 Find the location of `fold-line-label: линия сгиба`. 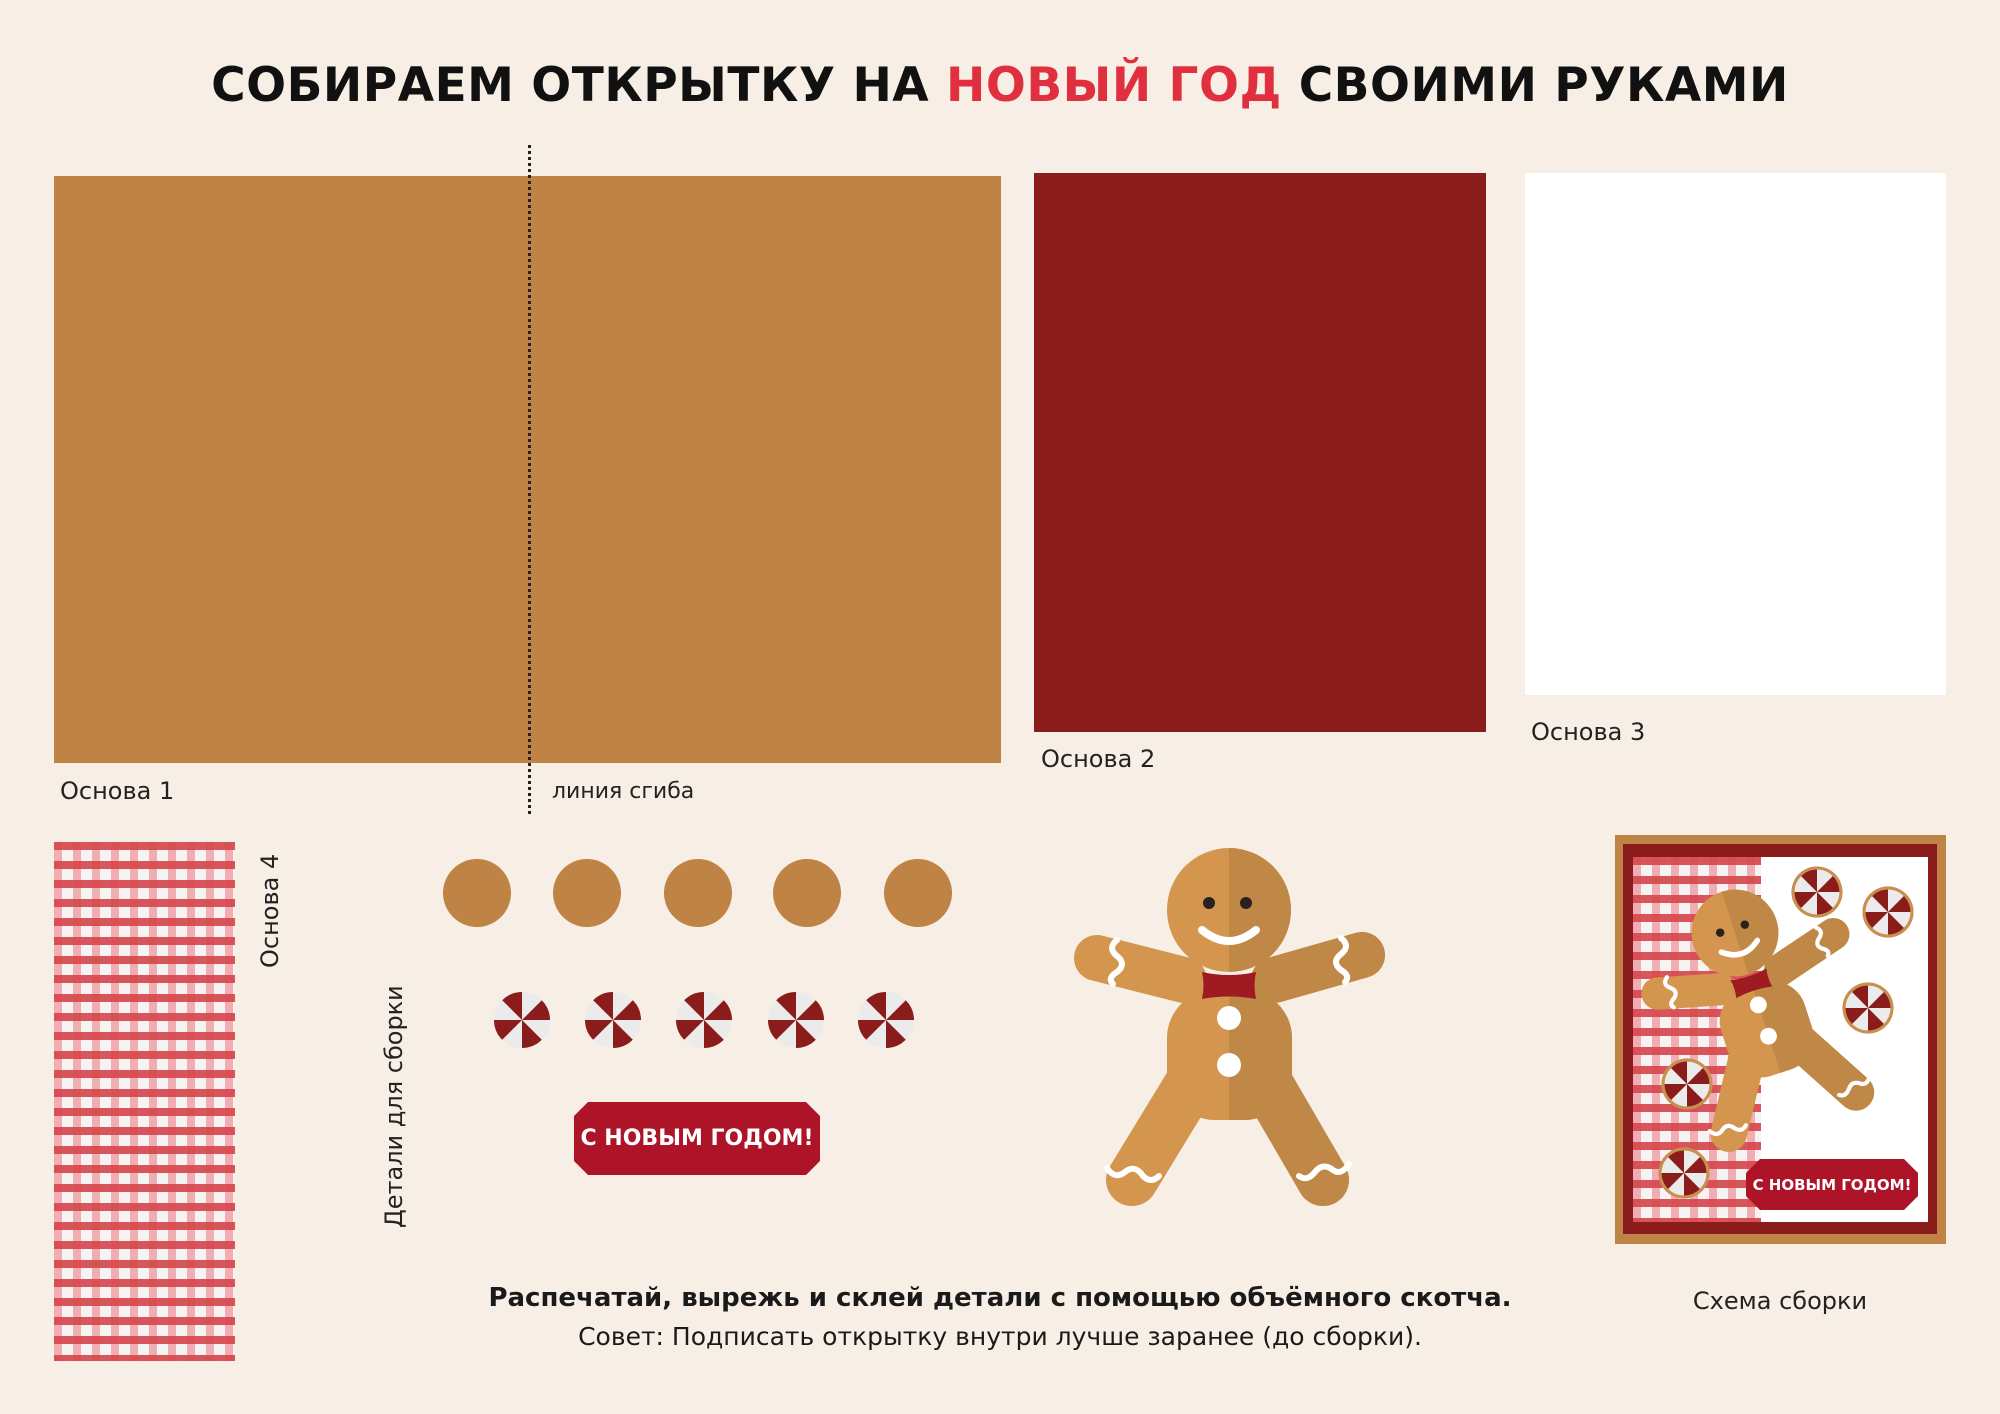

fold-line-label: линия сгиба is located at coordinates (623, 791).